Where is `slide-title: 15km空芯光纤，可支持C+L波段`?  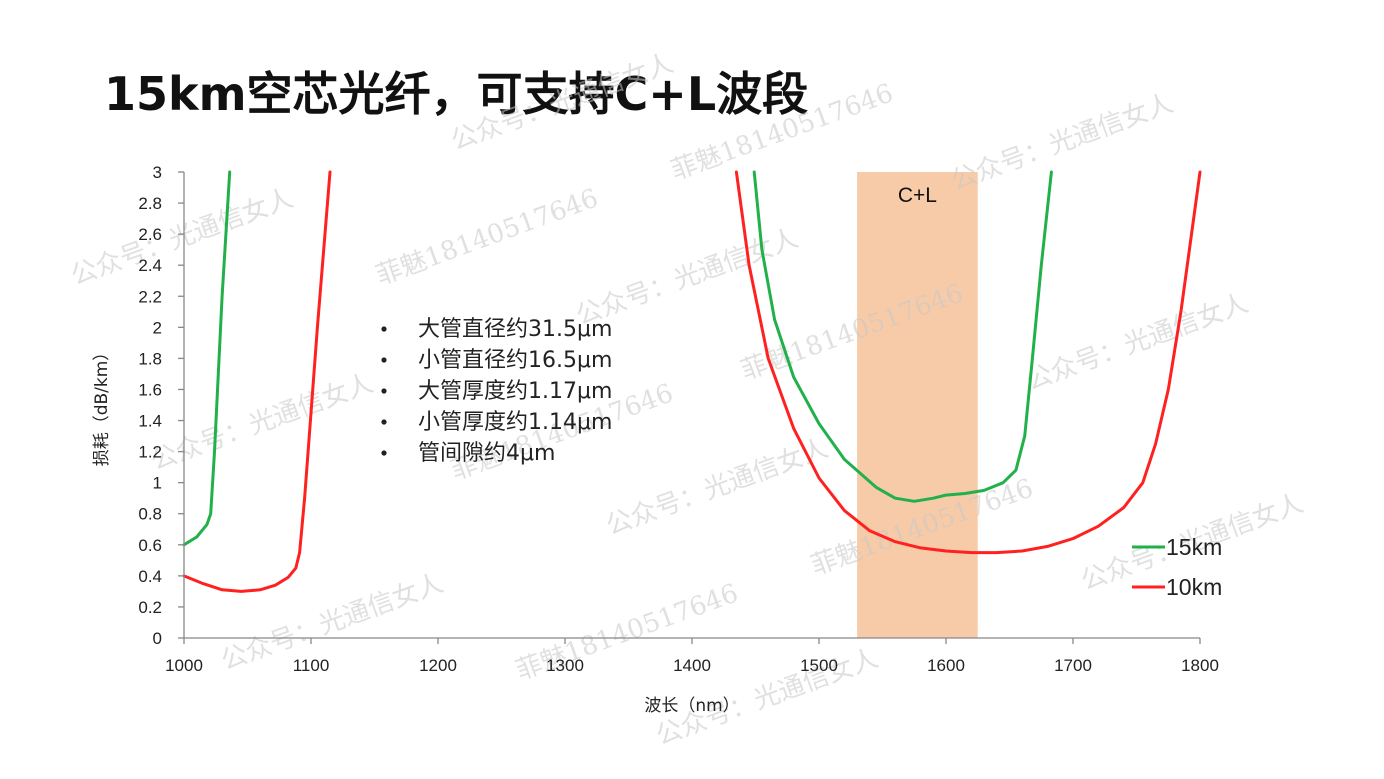
slide-title: 15km空芯光纤，可支持C+L波段 is located at coordinates (456, 94).